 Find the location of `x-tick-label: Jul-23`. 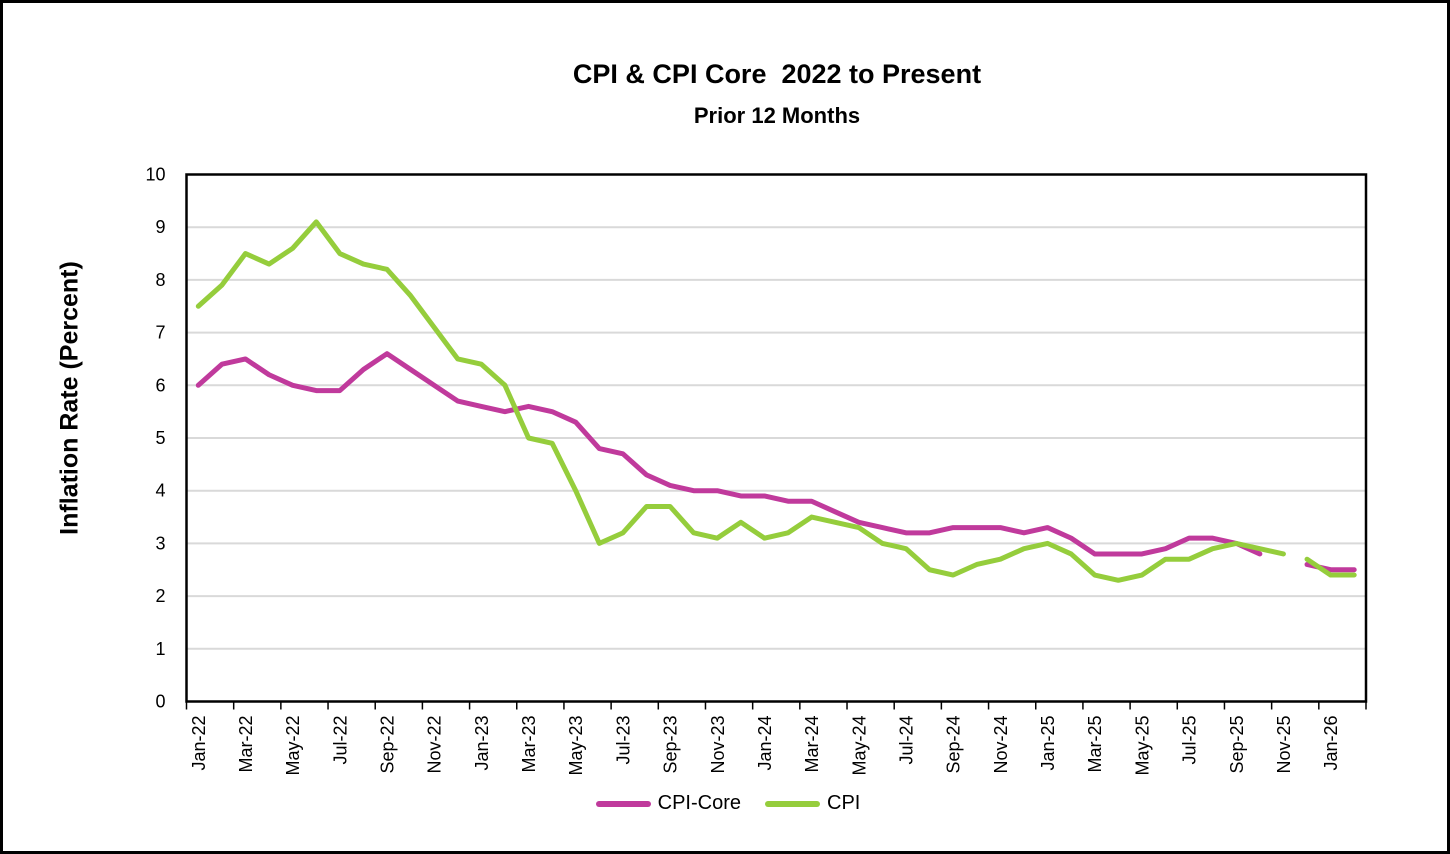

x-tick-label: Jul-23 is located at coordinates (623, 740).